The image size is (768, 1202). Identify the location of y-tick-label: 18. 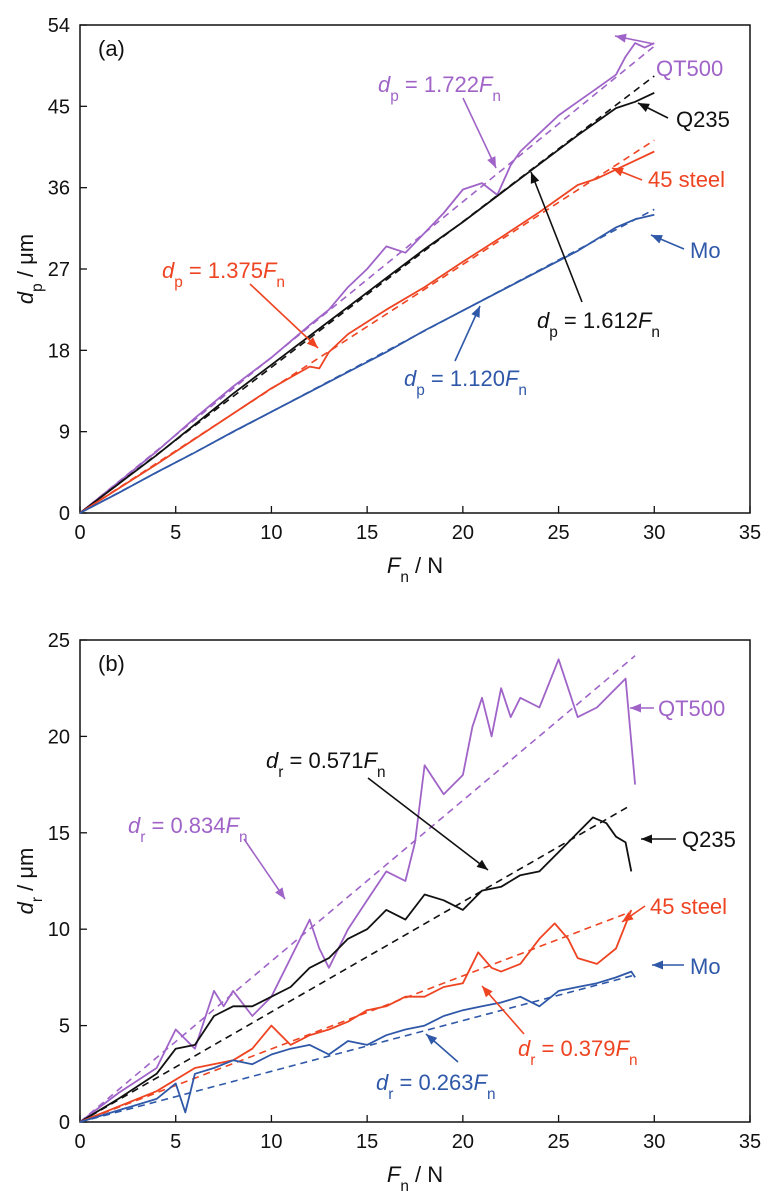
(59, 351).